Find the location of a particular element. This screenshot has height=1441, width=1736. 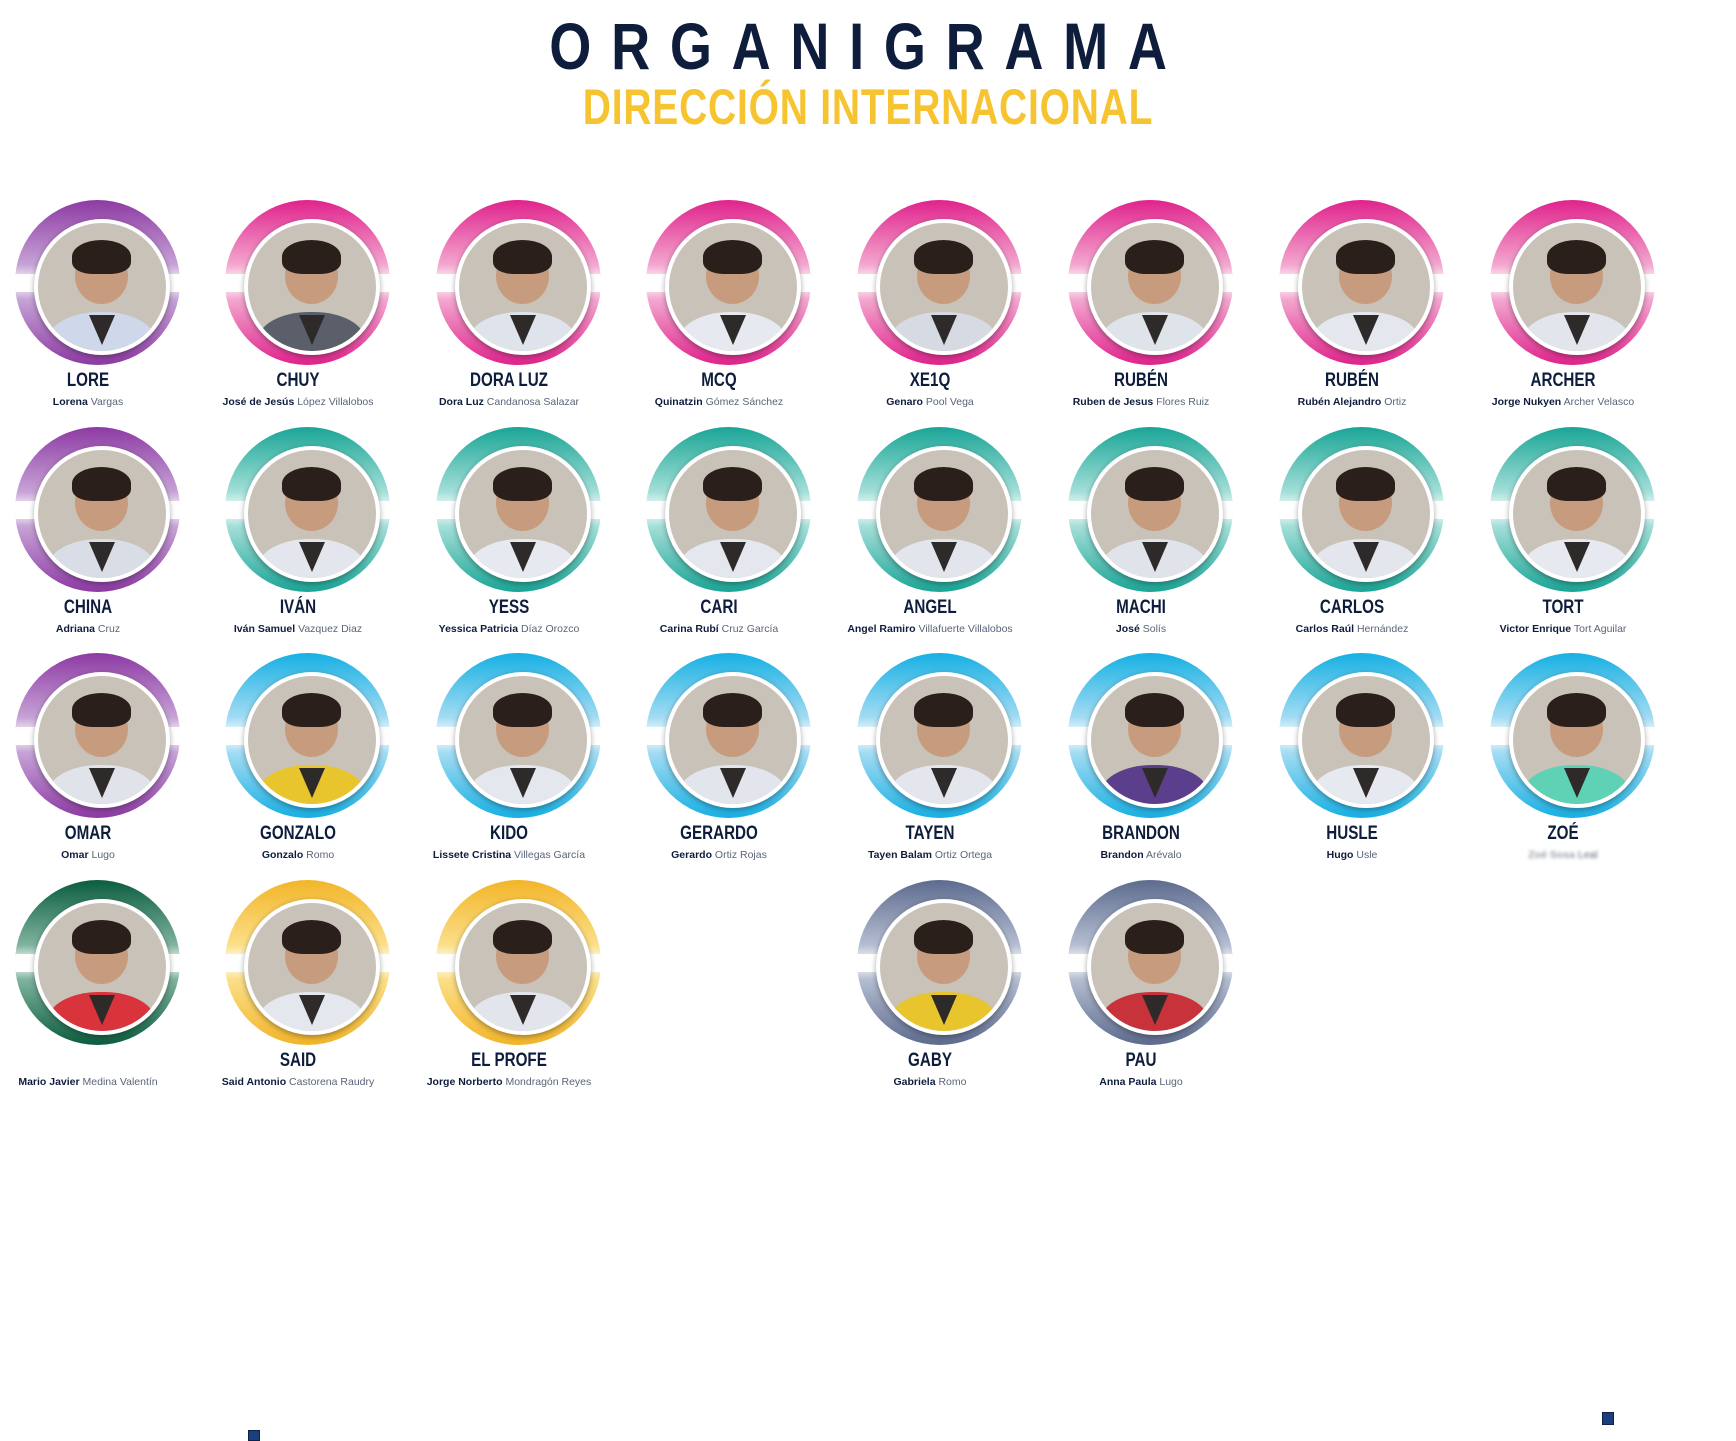

member-last-name: López Villalobos is located at coordinates (335, 402).